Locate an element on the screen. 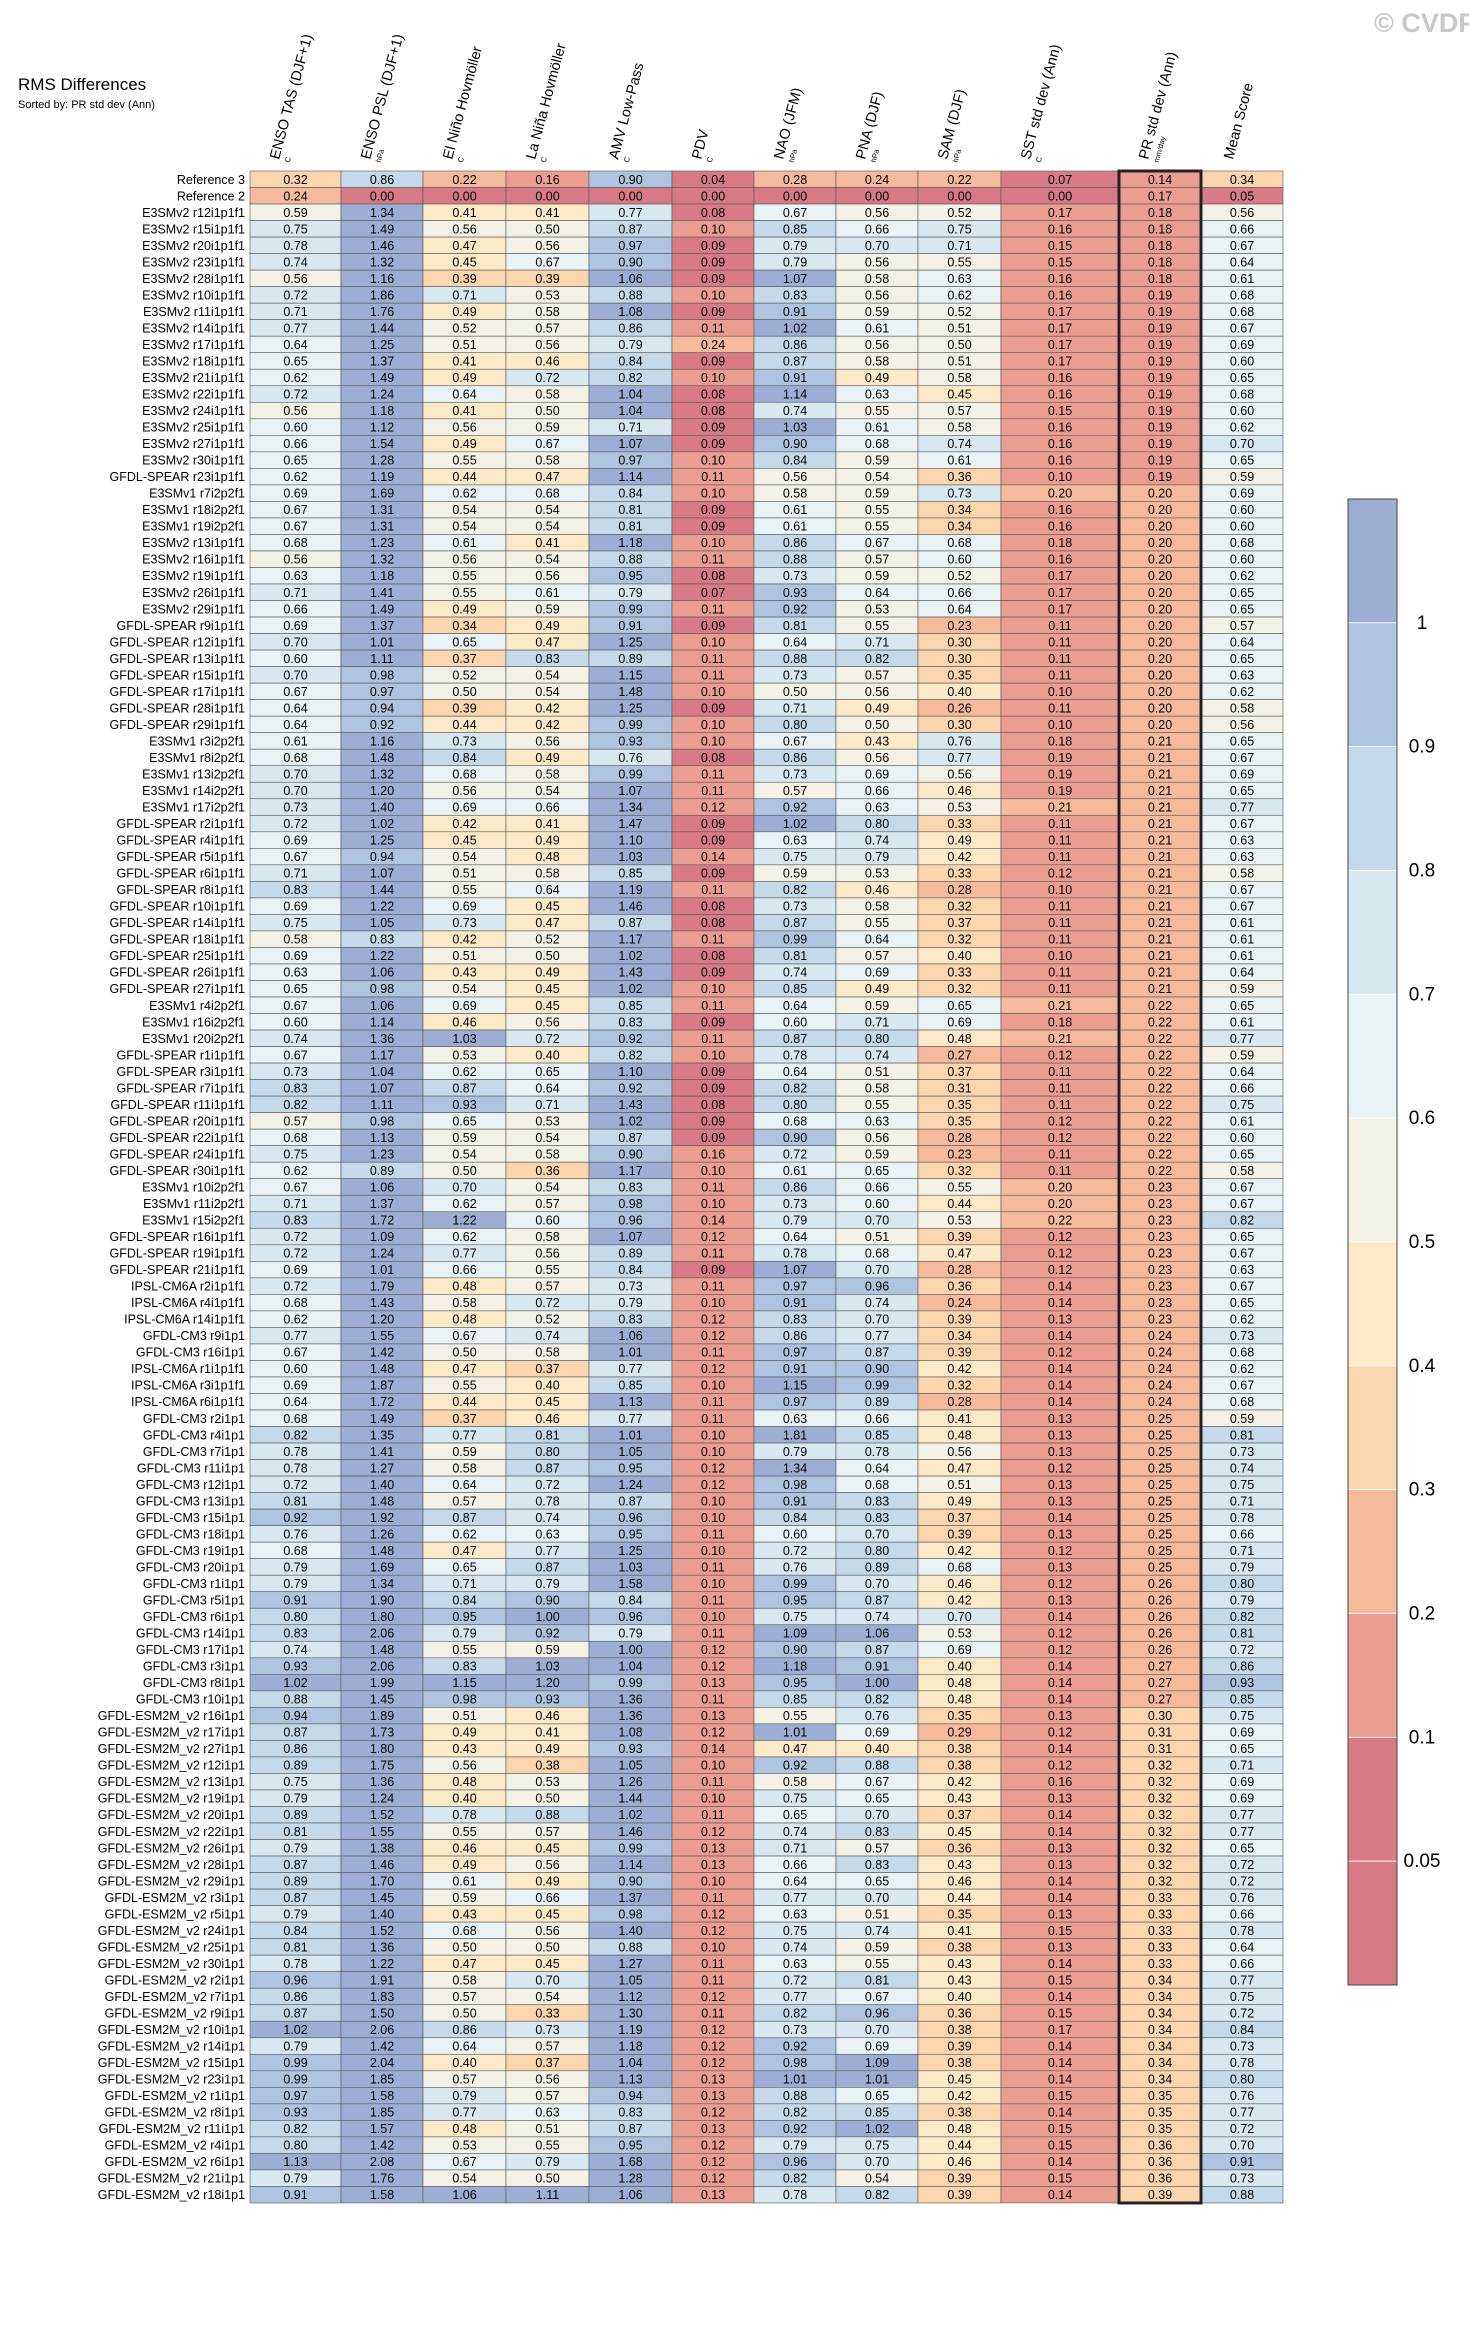 The height and width of the screenshot is (2344, 1469). cell-value-label: 0.93 is located at coordinates (295, 2113).